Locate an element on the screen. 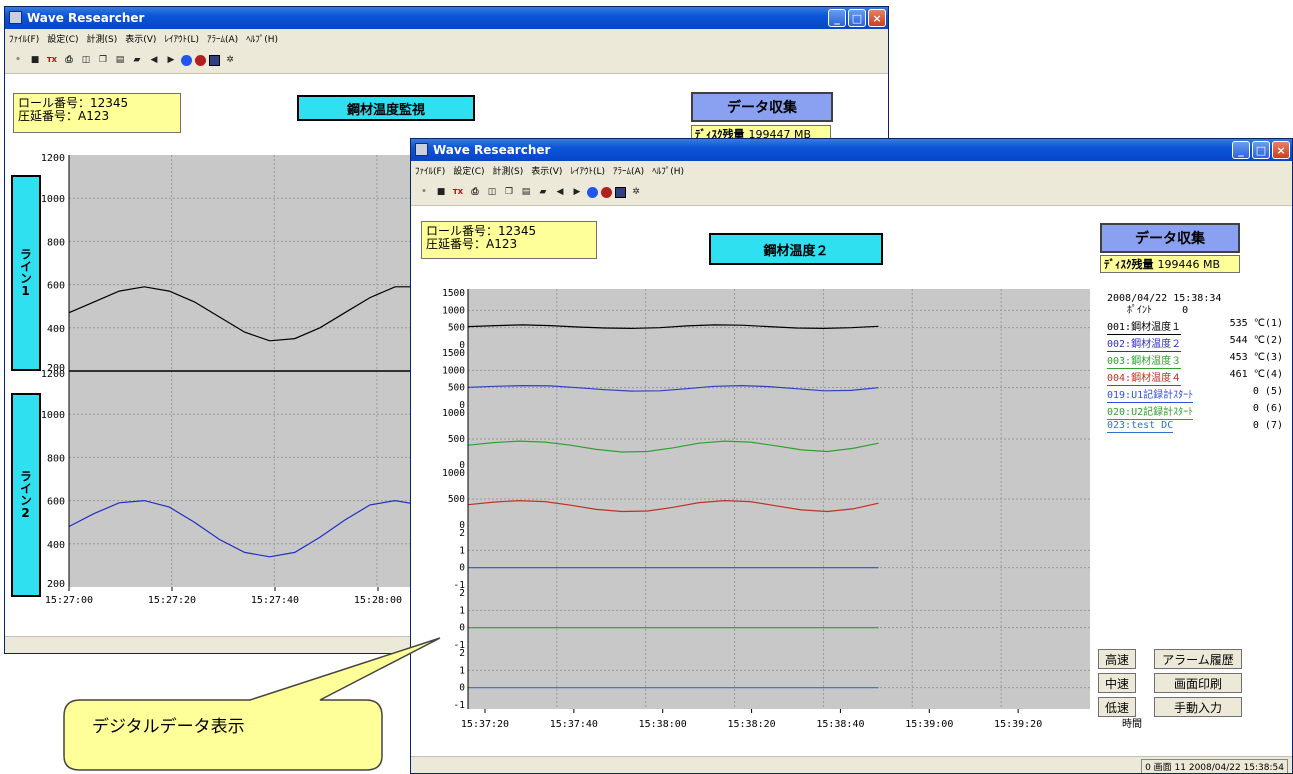 This screenshot has height=774, width=1293. line1-tab: ライン1 is located at coordinates (26, 273).